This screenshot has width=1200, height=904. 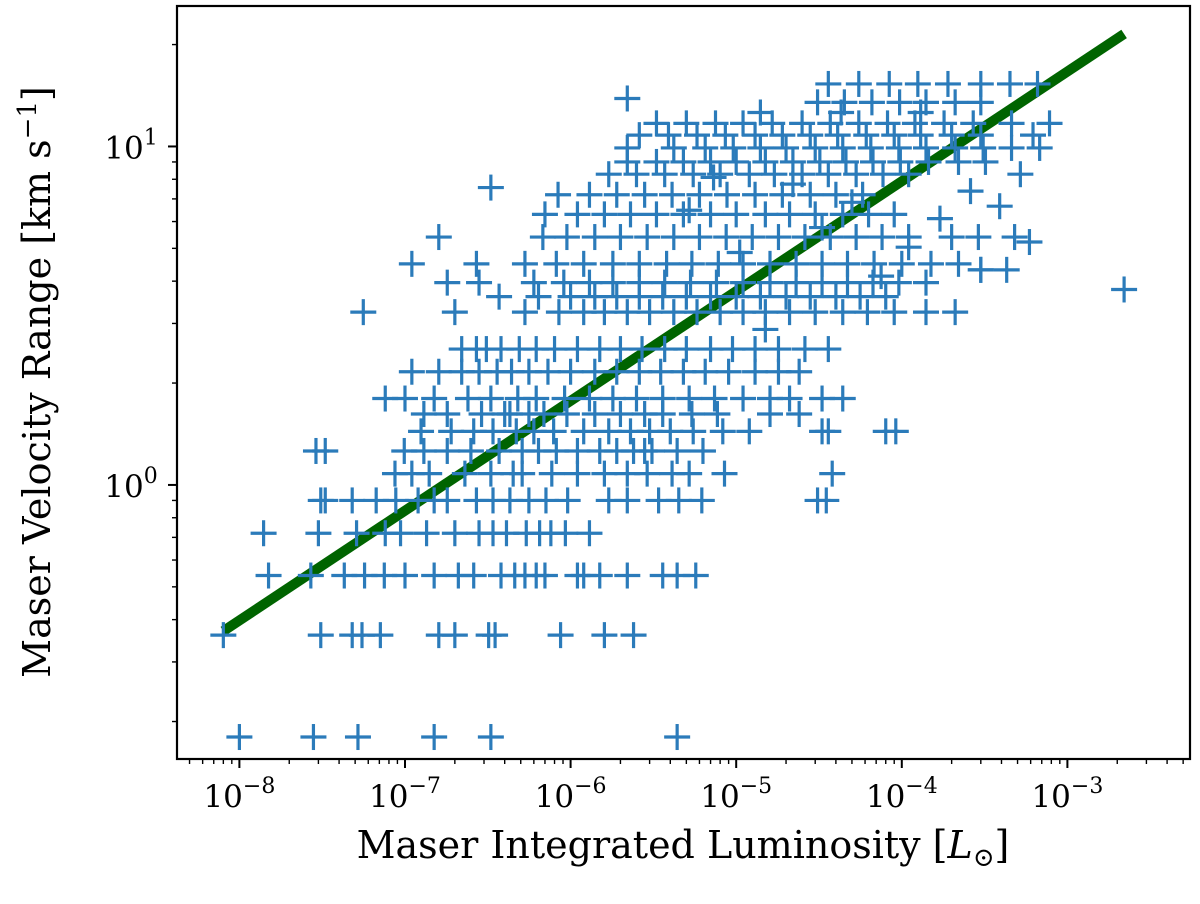 I want to click on y-tick-label: 100, so click(x=130, y=484).